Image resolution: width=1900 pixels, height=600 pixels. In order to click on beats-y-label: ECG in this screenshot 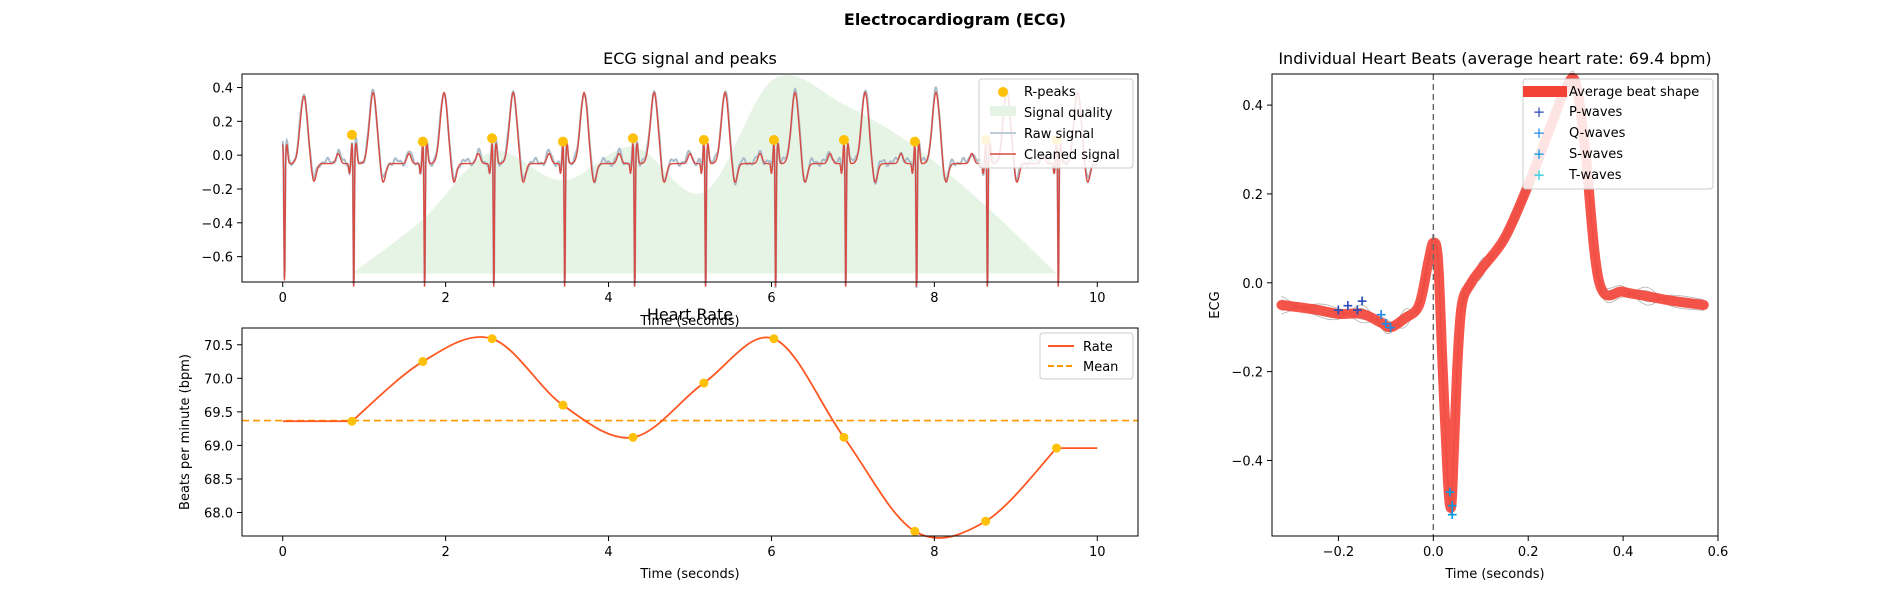, I will do `click(1215, 304)`.